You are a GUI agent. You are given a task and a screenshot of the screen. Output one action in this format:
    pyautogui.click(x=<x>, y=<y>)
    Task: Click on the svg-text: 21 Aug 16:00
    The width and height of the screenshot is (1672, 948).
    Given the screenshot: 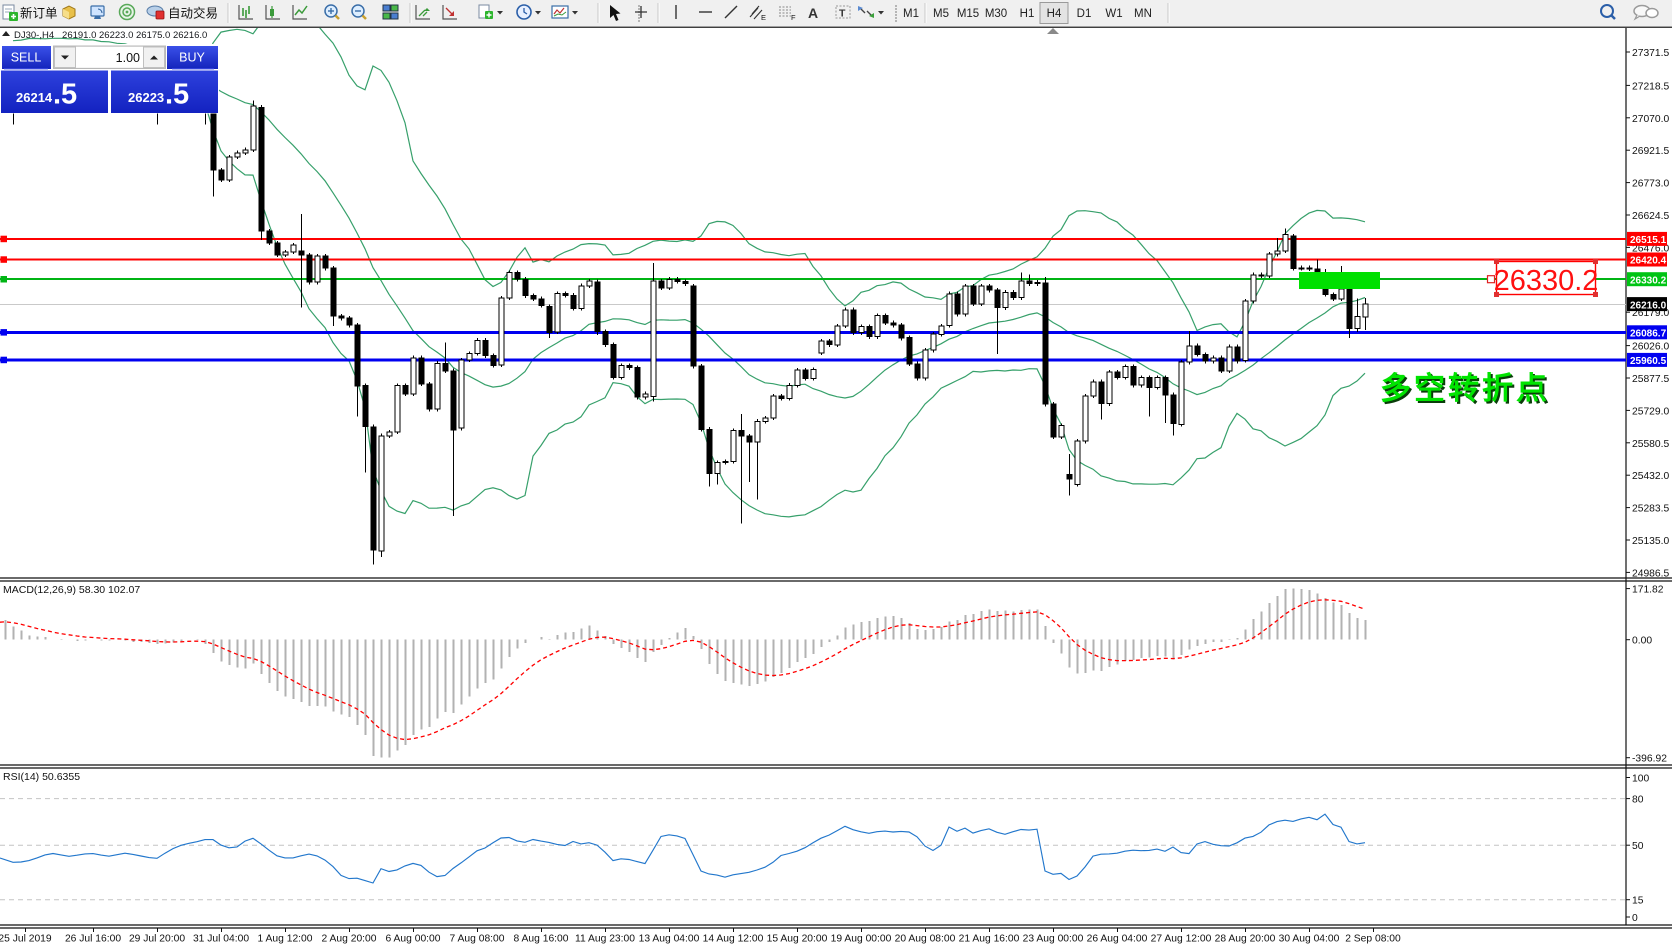 What is the action you would take?
    pyautogui.click(x=989, y=939)
    